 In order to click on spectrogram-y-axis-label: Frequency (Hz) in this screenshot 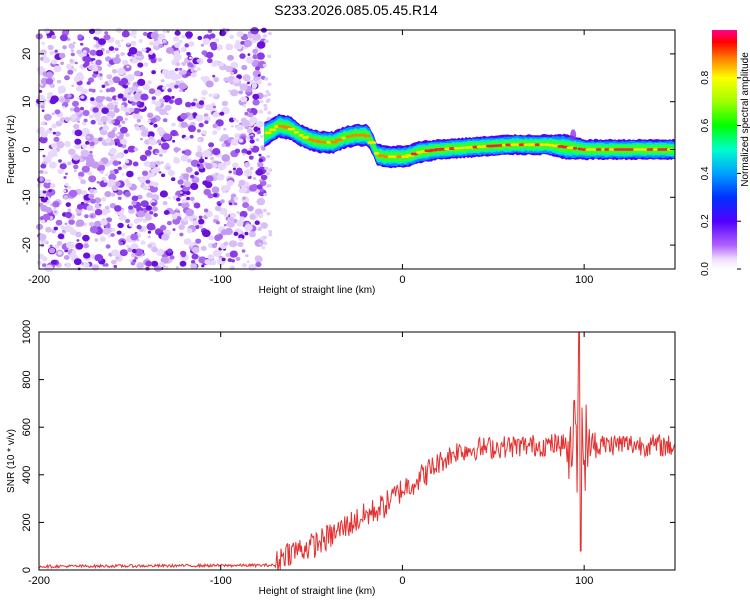, I will do `click(11, 149)`.